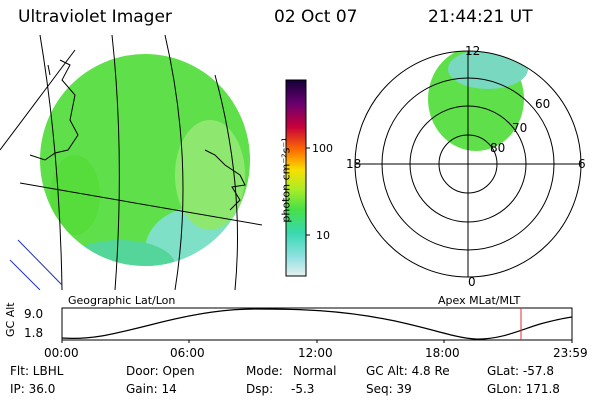 The width and height of the screenshot is (600, 400). Describe the element at coordinates (264, 371) in the screenshot. I see `mode-label: Mode:` at that location.